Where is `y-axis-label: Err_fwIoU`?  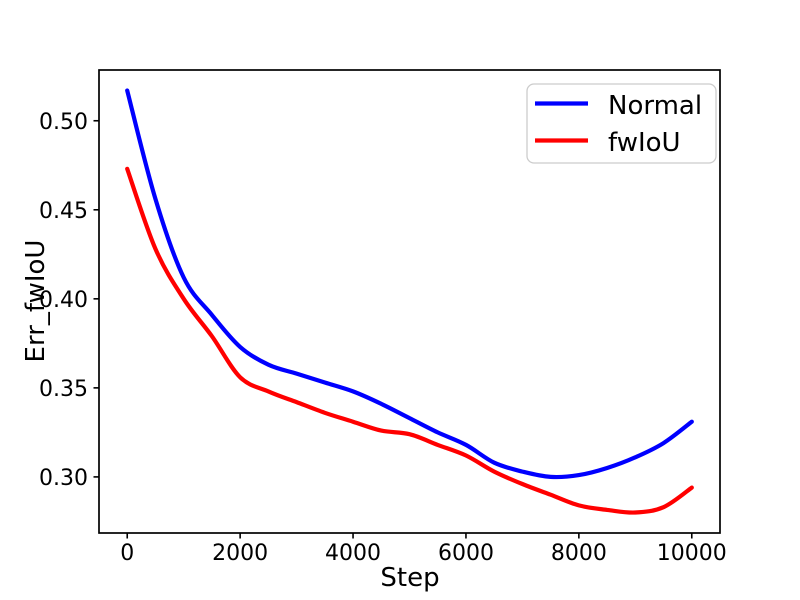 y-axis-label: Err_fwIoU is located at coordinates (36, 301).